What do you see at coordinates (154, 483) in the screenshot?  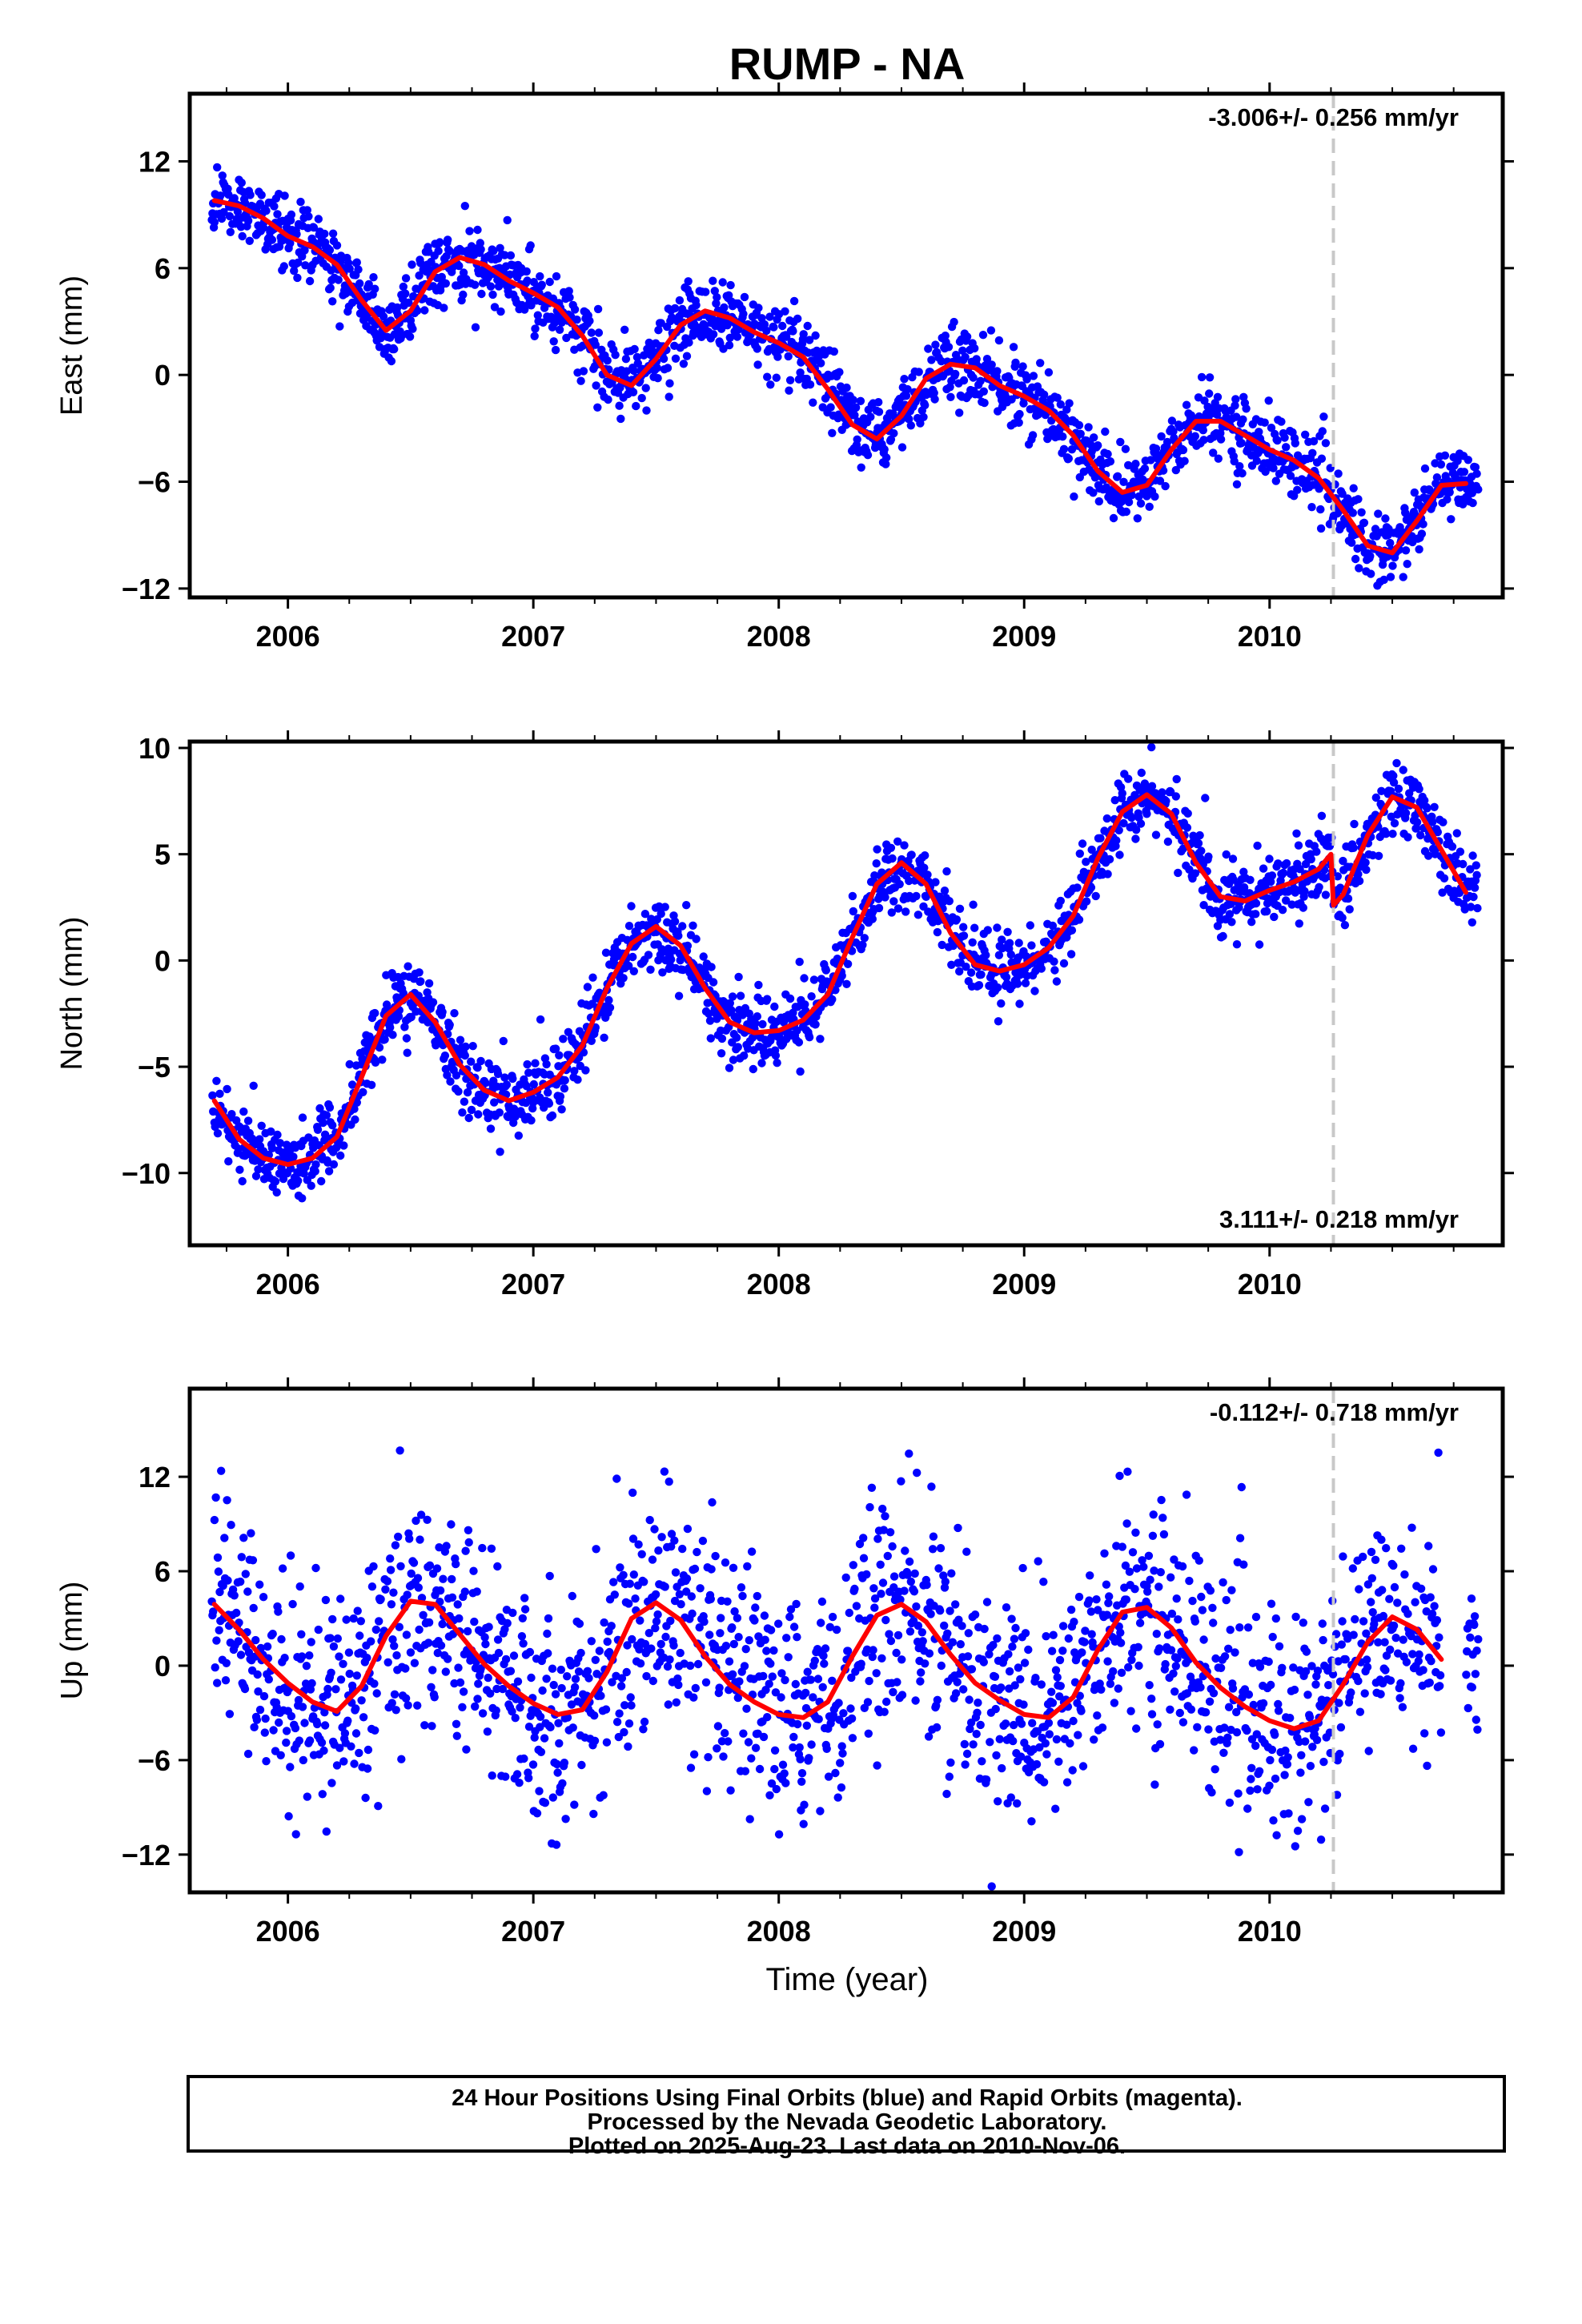 I see `y-tick-label: −6` at bounding box center [154, 483].